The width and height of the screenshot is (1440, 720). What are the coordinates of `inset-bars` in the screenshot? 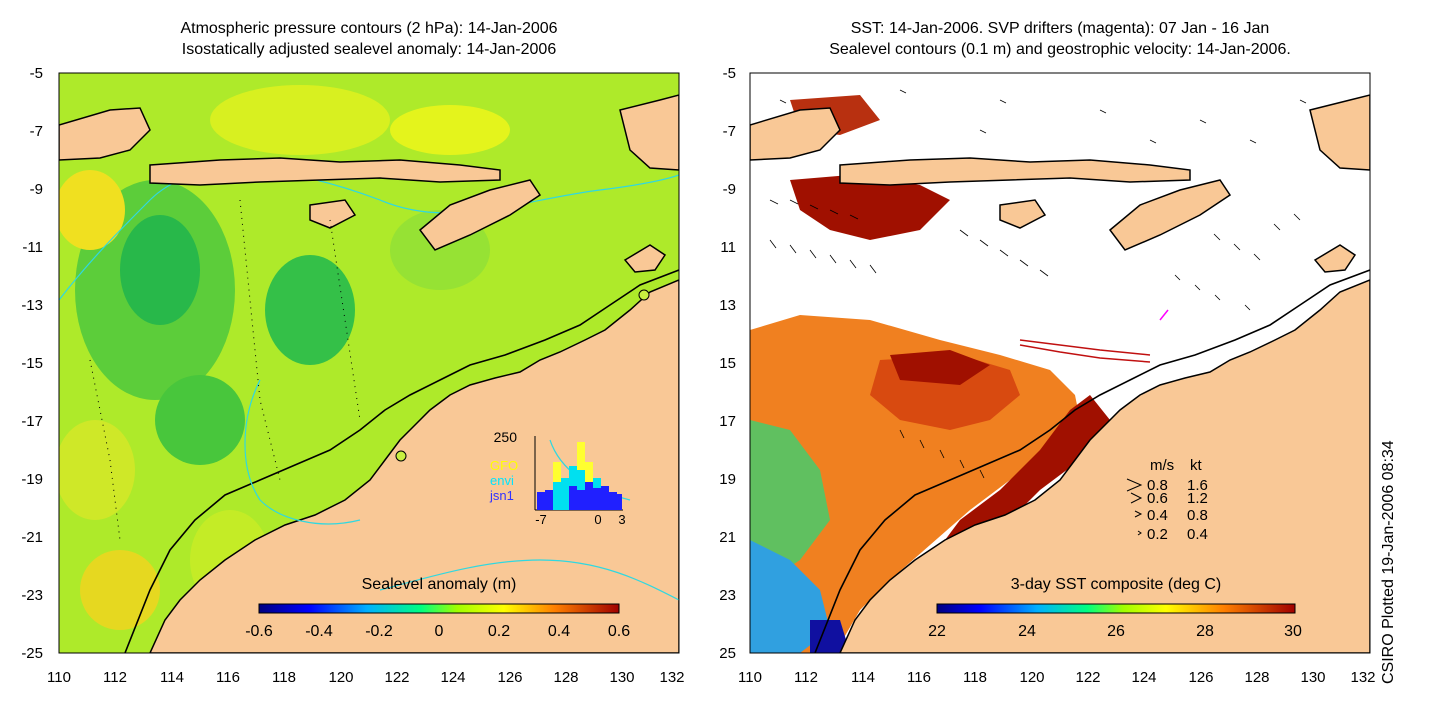 It's located at (579, 476).